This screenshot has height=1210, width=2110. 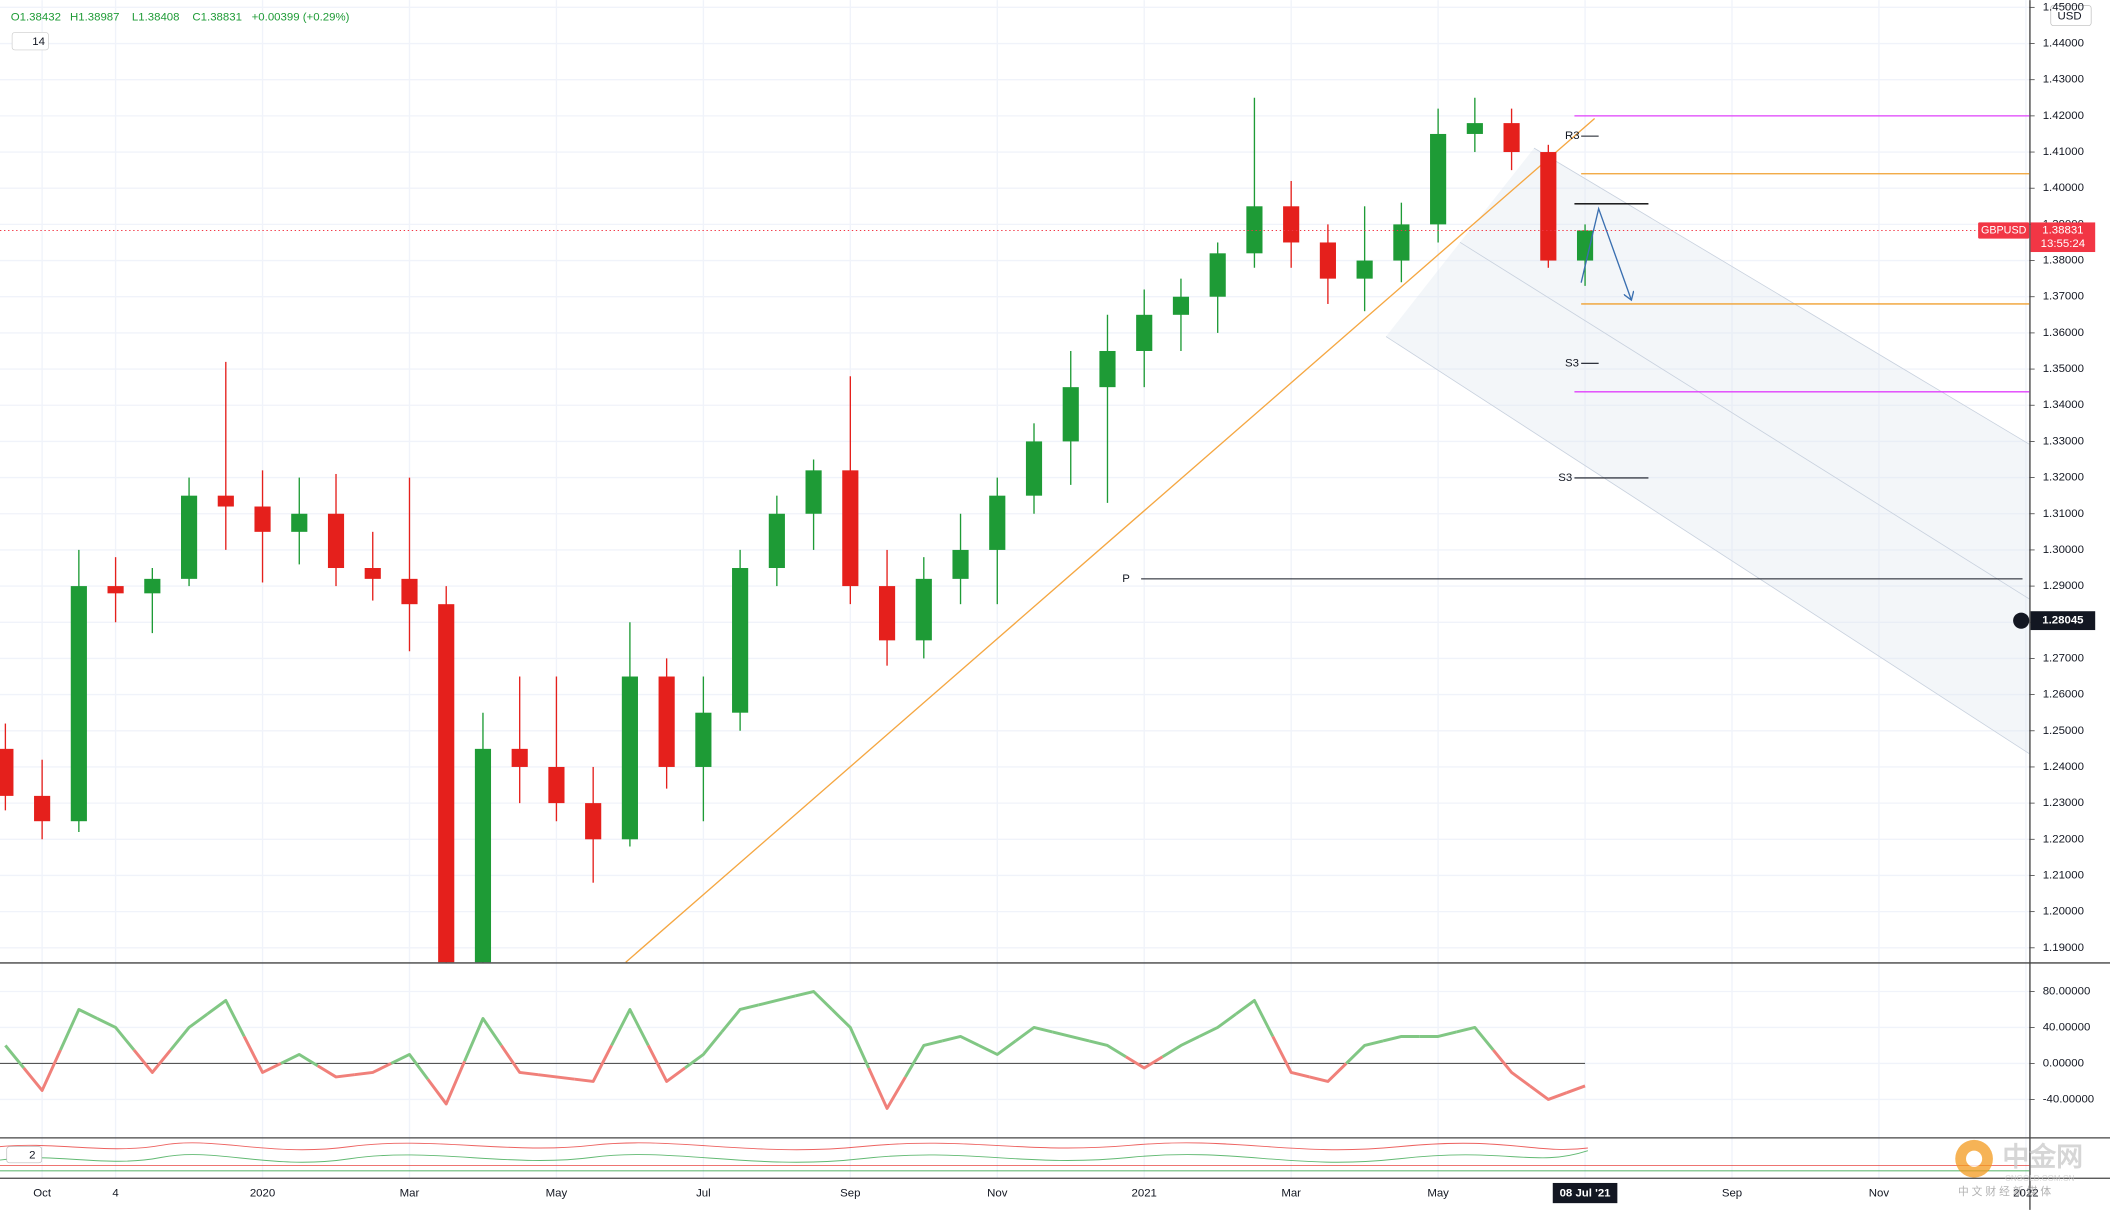 What do you see at coordinates (2063, 188) in the screenshot?
I see `y-tick-label: 1.40000` at bounding box center [2063, 188].